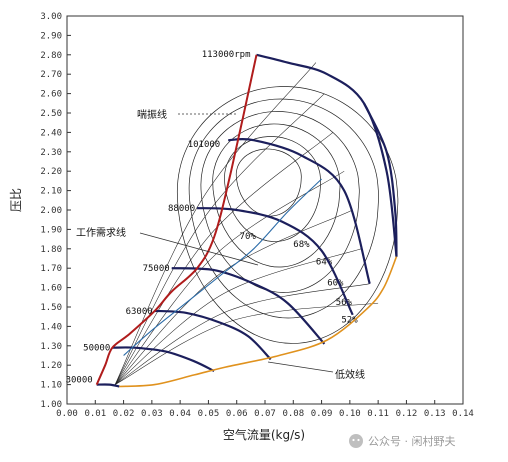 The height and width of the screenshot is (462, 508). I want to click on y-tick-label: 1.20, so click(51, 366).